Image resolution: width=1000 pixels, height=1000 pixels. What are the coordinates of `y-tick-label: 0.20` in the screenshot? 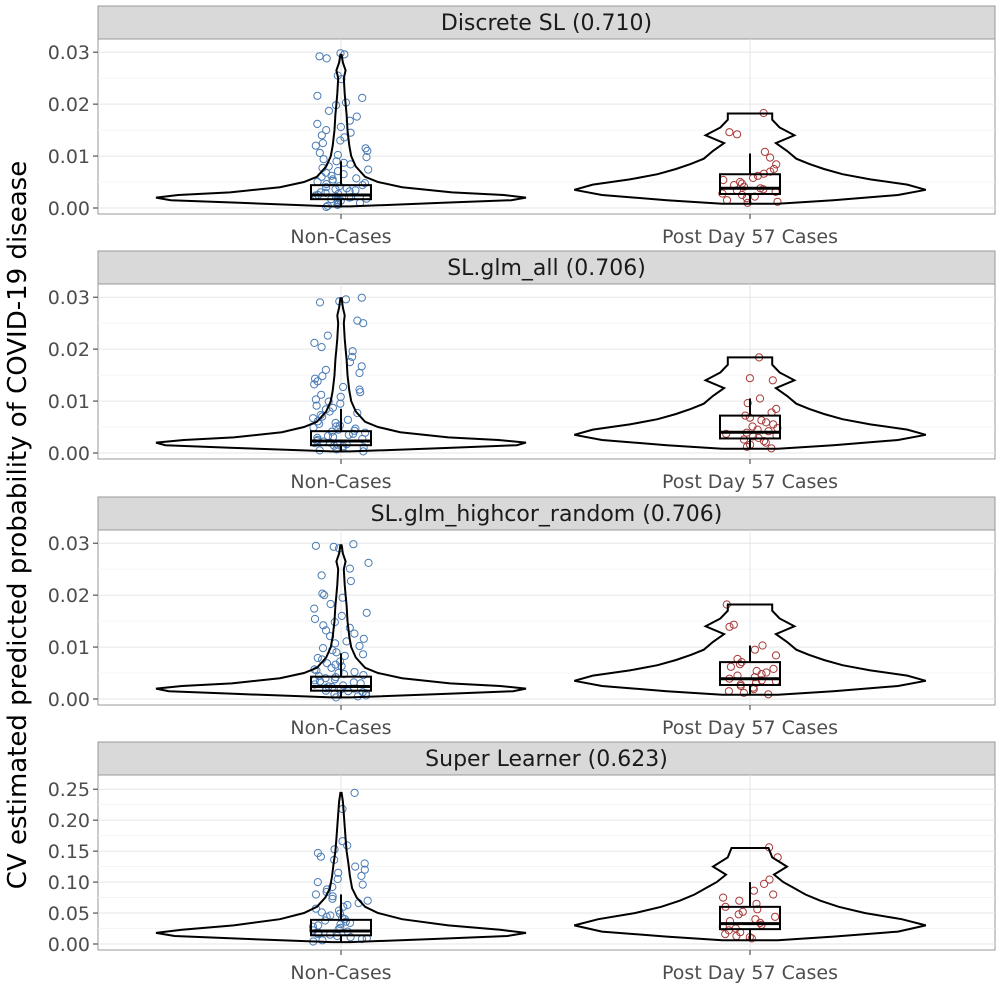 It's located at (69, 821).